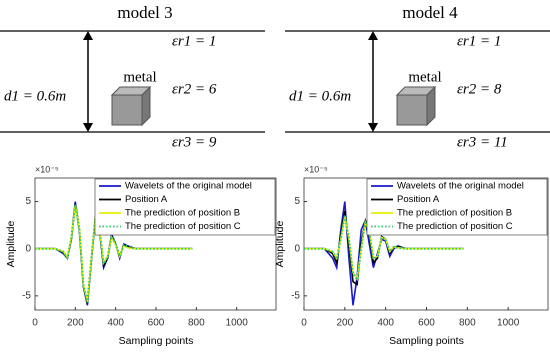  Describe the element at coordinates (482, 142) in the screenshot. I see `permittivity-label: εr3 = 11` at that location.